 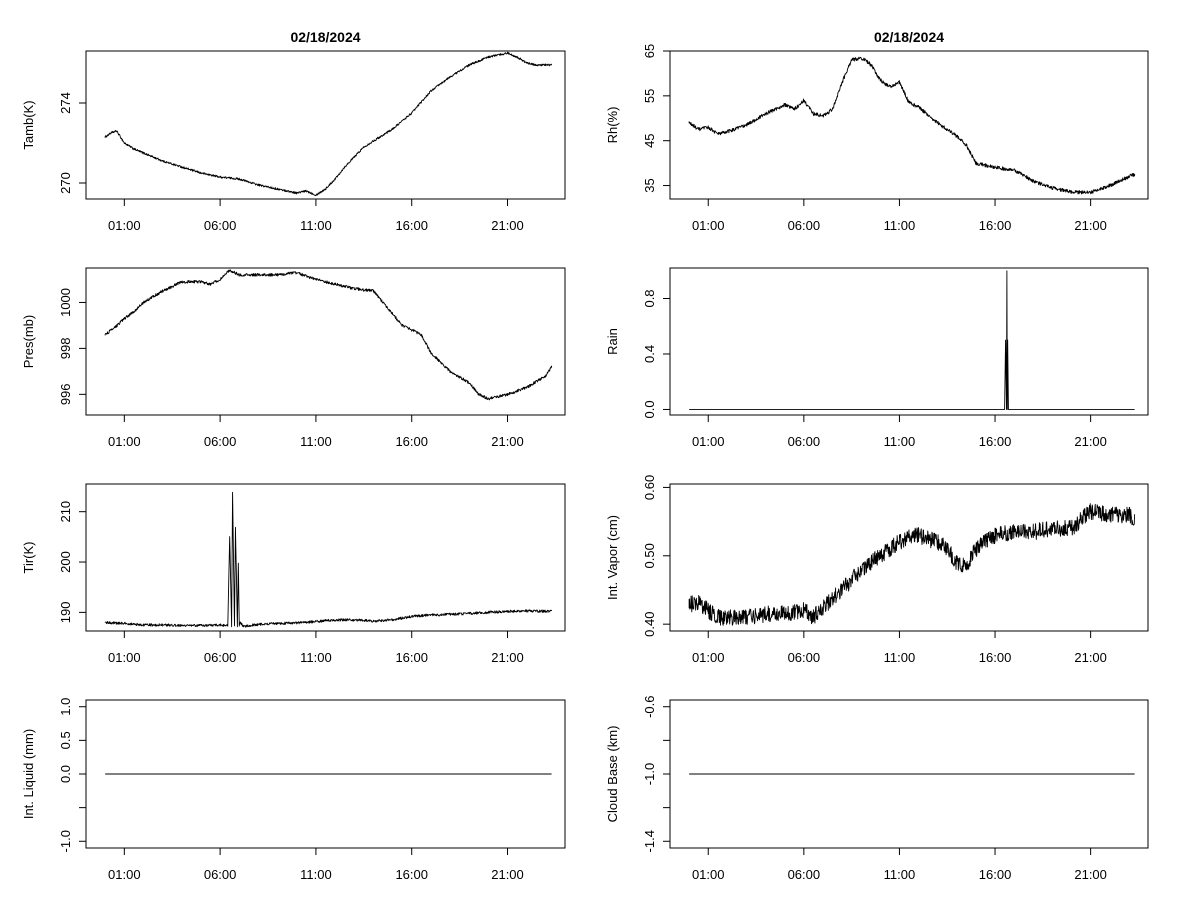 I want to click on y-axis-label: Tamb(K), so click(x=28, y=124).